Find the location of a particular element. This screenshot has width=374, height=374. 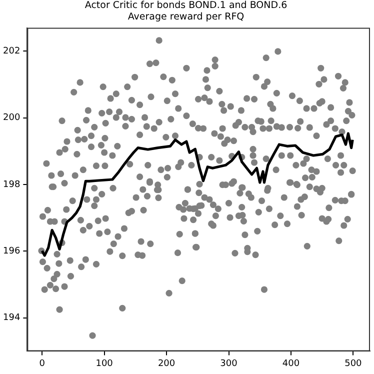

chart-title: Actor Critic for bonds BOND.1 and BOND.6 is located at coordinates (186, 6).